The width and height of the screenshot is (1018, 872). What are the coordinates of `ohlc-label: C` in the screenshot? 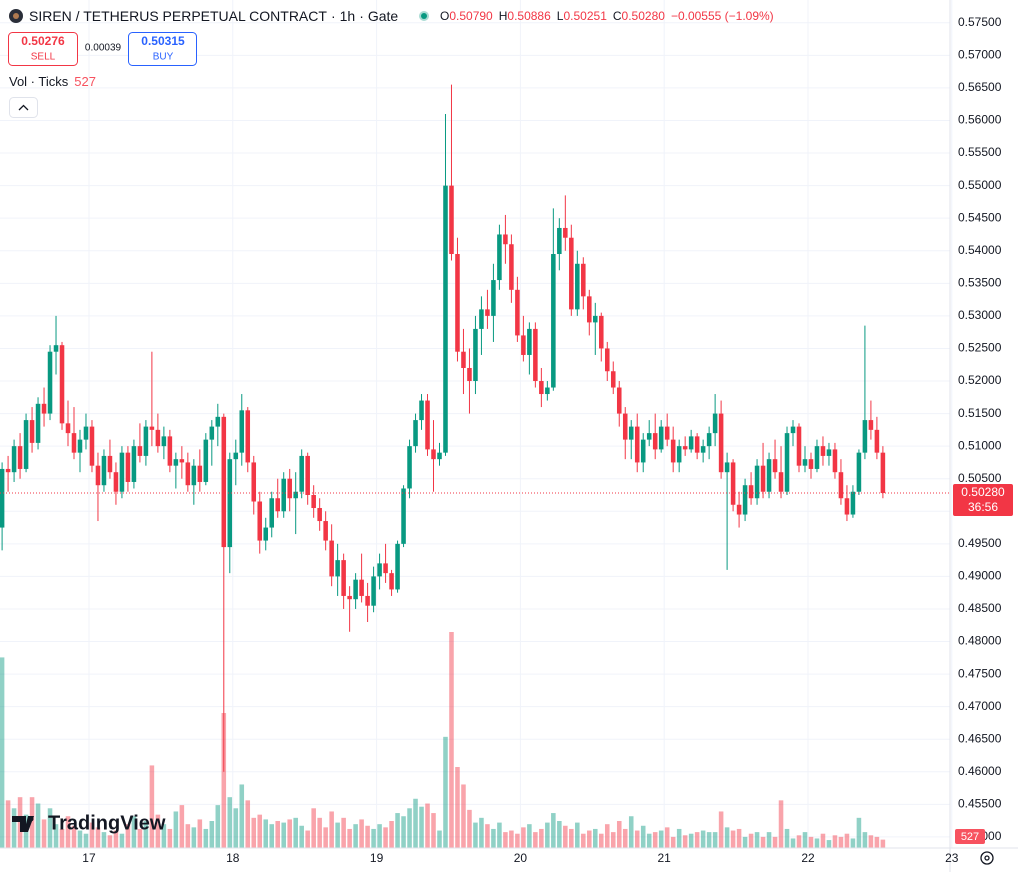 It's located at (617, 16).